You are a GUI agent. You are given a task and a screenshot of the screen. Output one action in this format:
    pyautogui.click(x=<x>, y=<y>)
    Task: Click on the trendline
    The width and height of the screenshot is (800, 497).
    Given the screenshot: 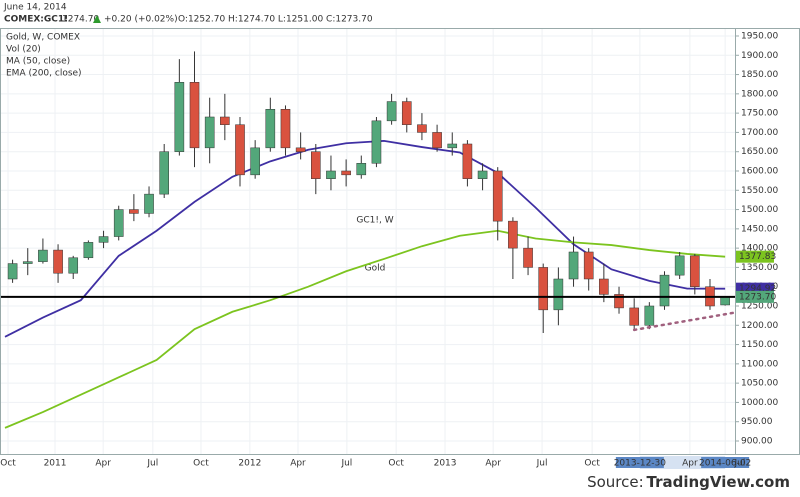 What is the action you would take?
    pyautogui.click(x=684, y=321)
    